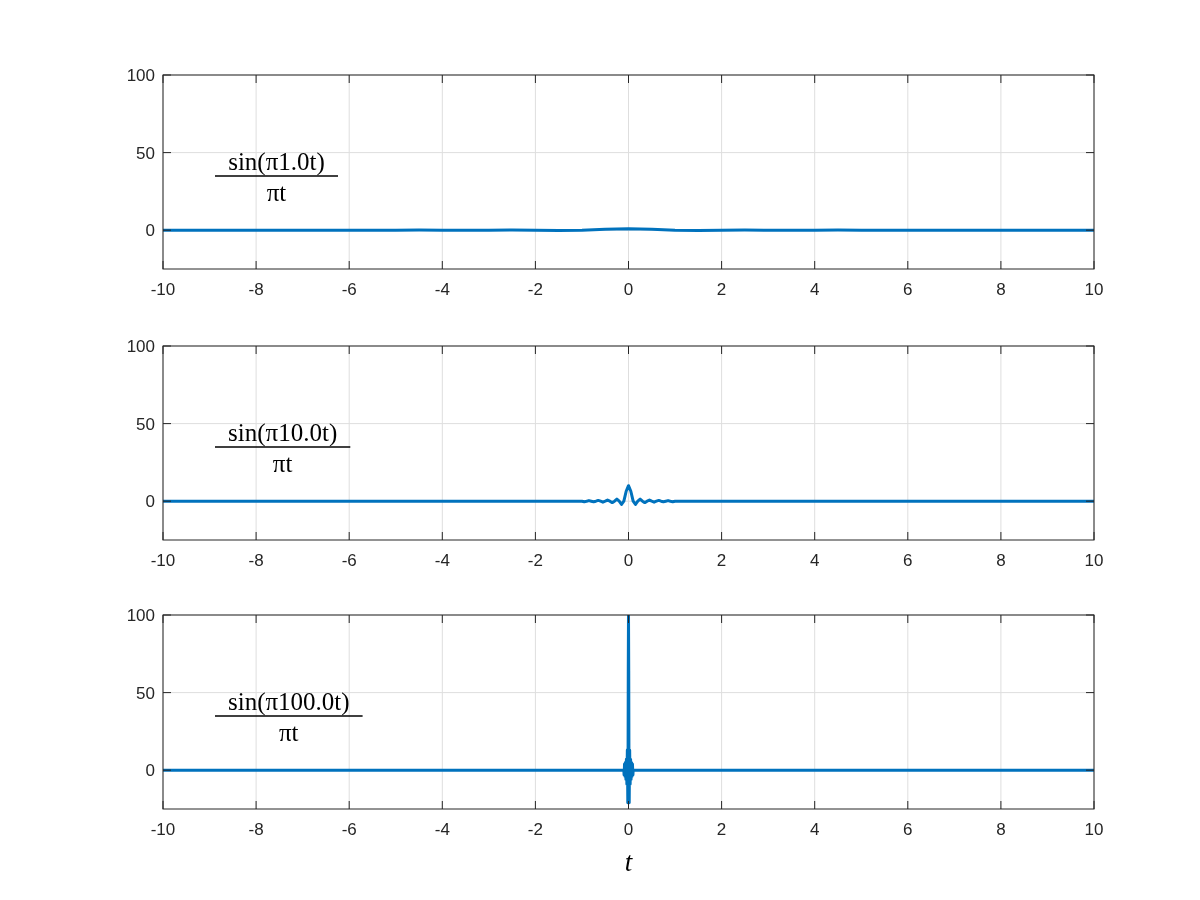 This screenshot has height=900, width=1200. I want to click on line-series, so click(628, 495).